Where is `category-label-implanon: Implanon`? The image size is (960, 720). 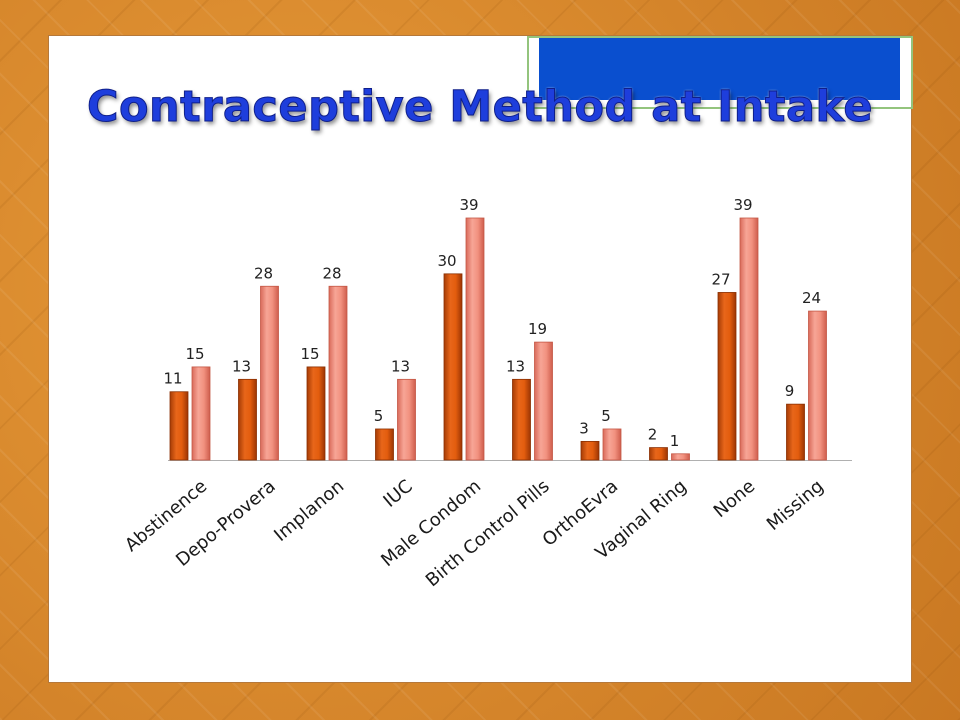 category-label-implanon: Implanon is located at coordinates (309, 511).